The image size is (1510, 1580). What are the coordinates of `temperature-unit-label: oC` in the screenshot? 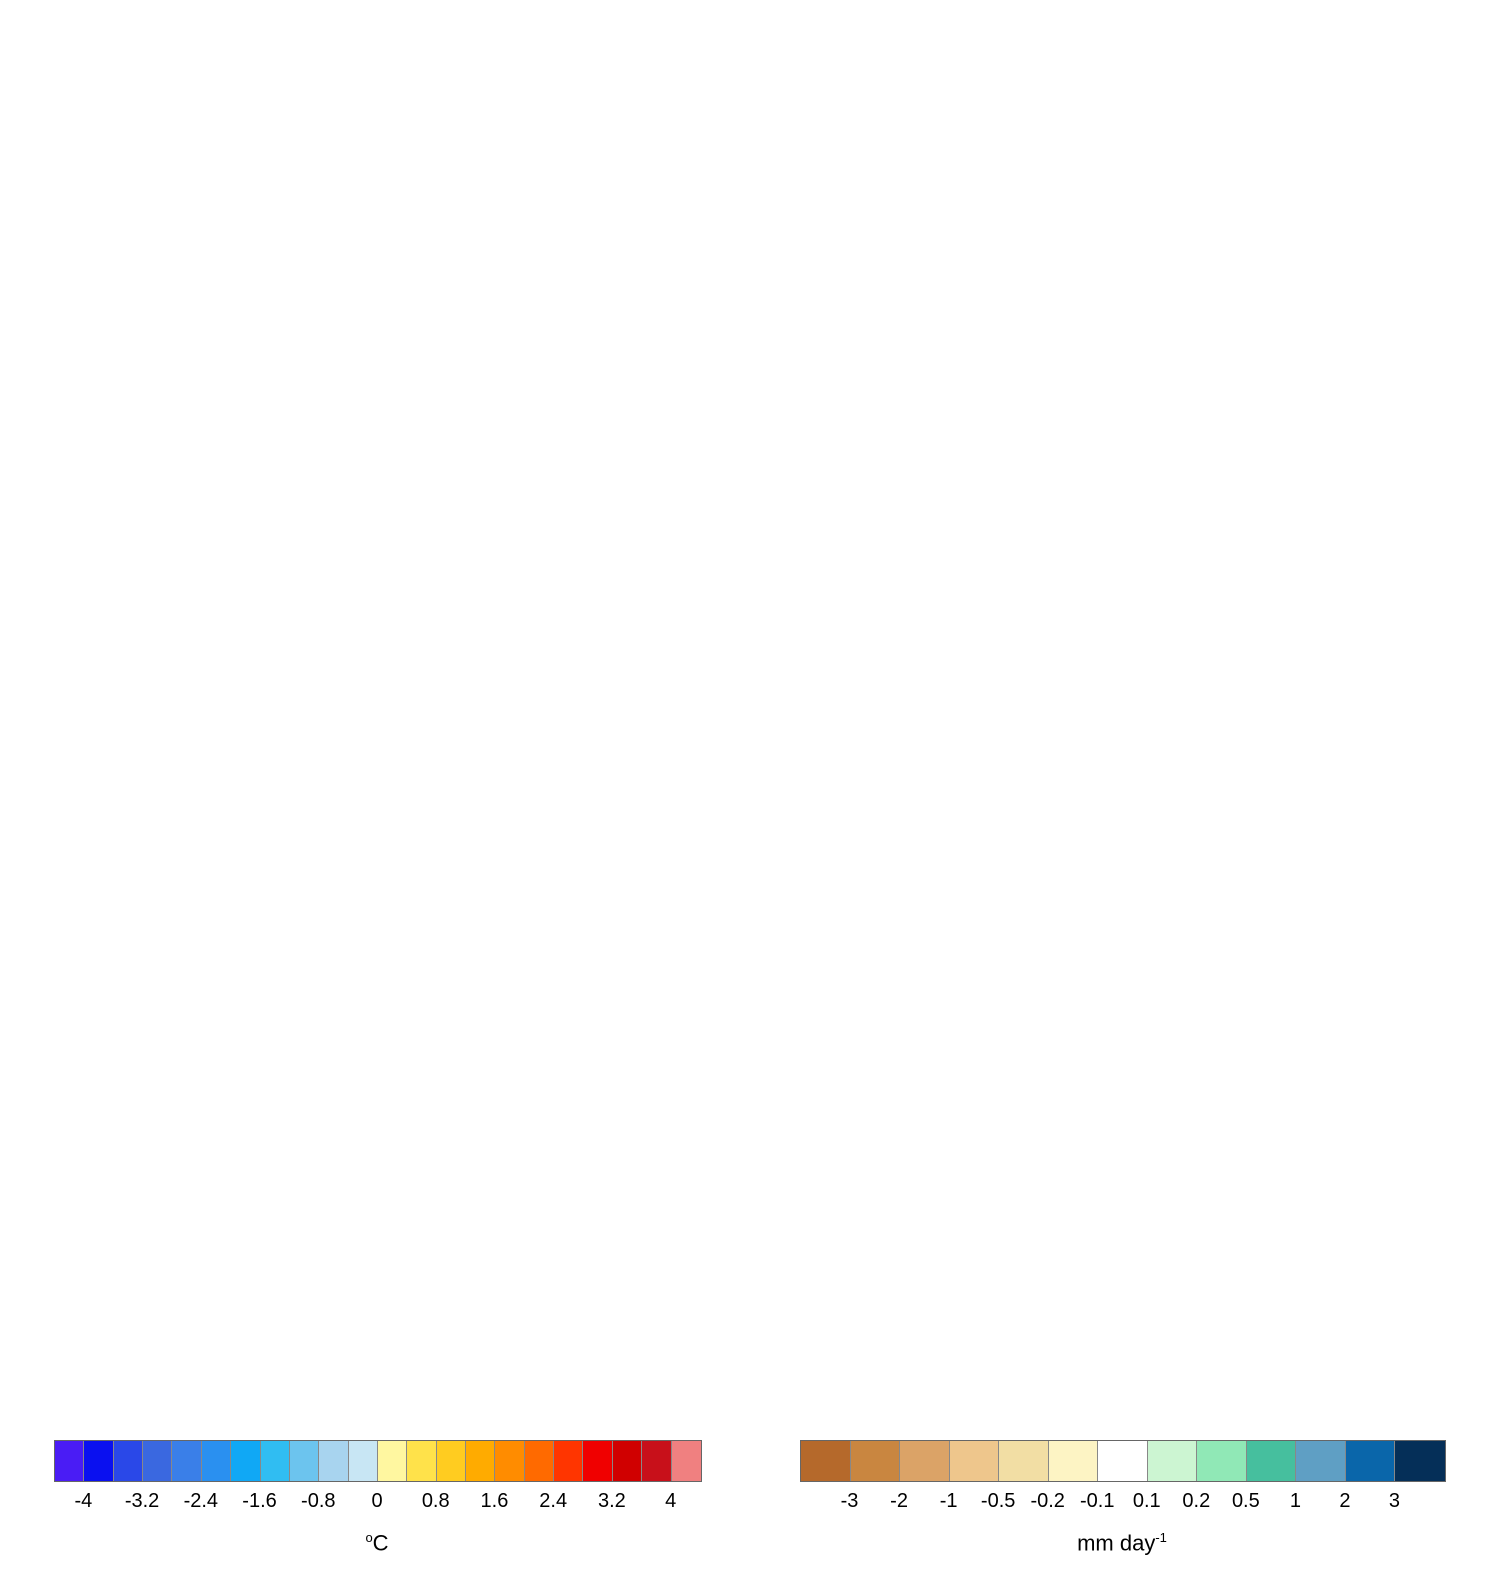 It's located at (376, 1543).